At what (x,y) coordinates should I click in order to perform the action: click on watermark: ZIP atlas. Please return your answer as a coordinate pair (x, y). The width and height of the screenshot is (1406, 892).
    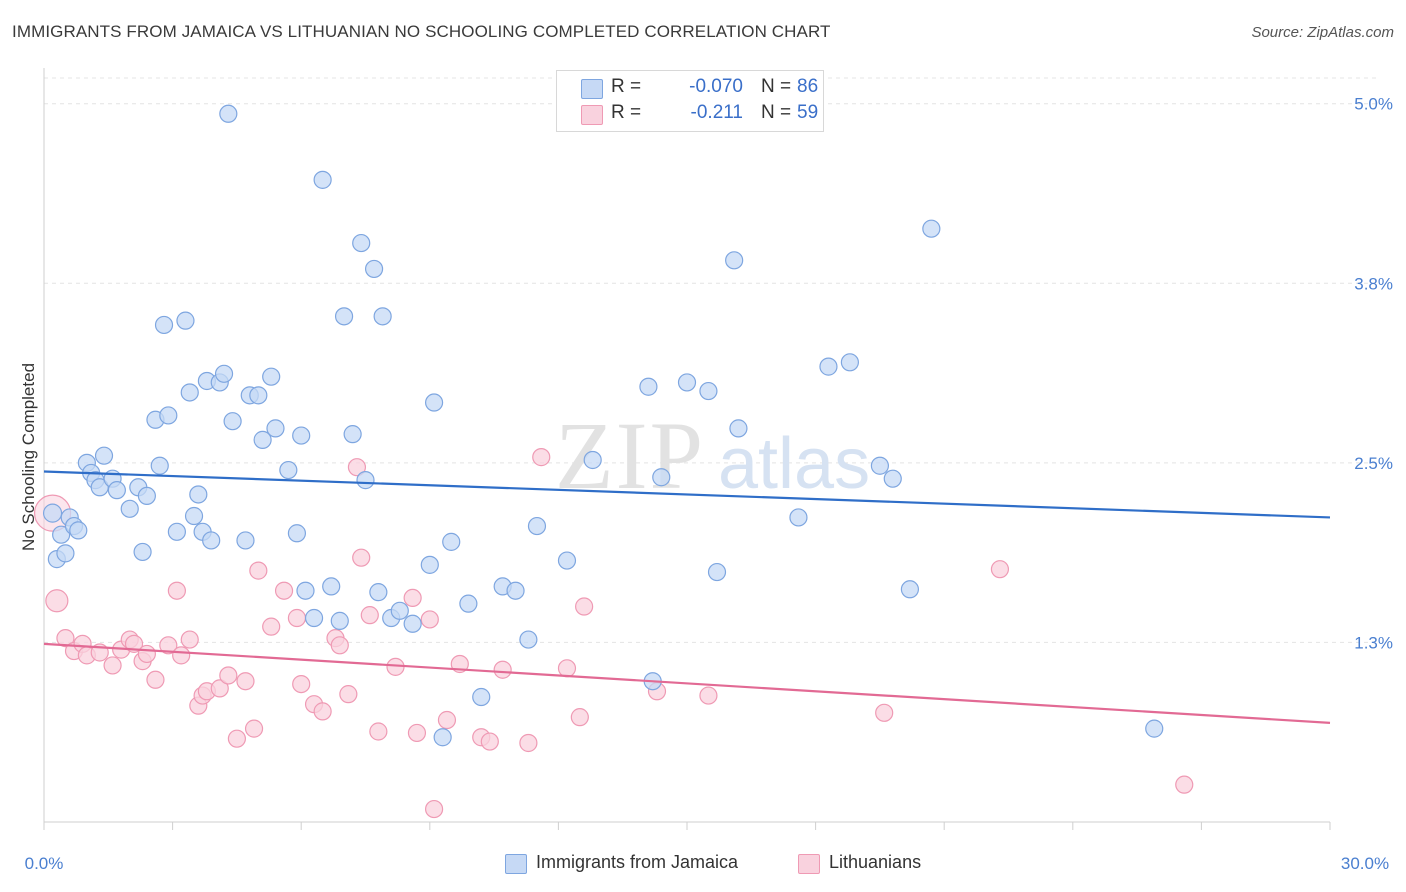
    Looking at the image, I should click on (712, 455).